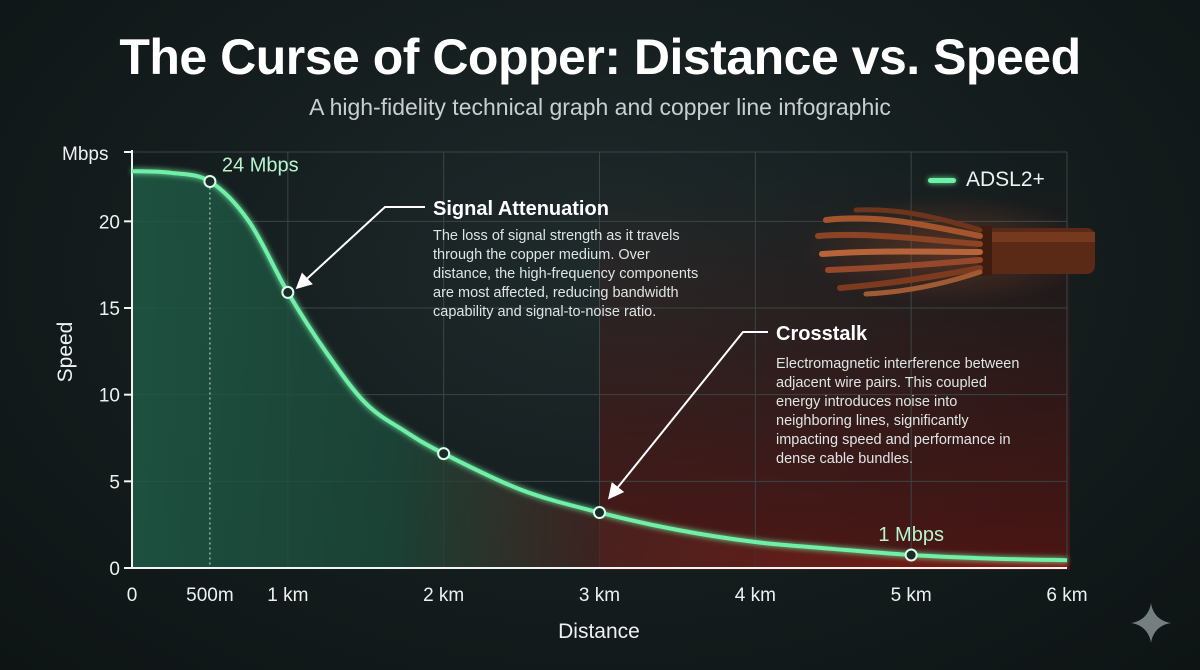 The height and width of the screenshot is (670, 1200). I want to click on y-tick-label: 20, so click(109, 222).